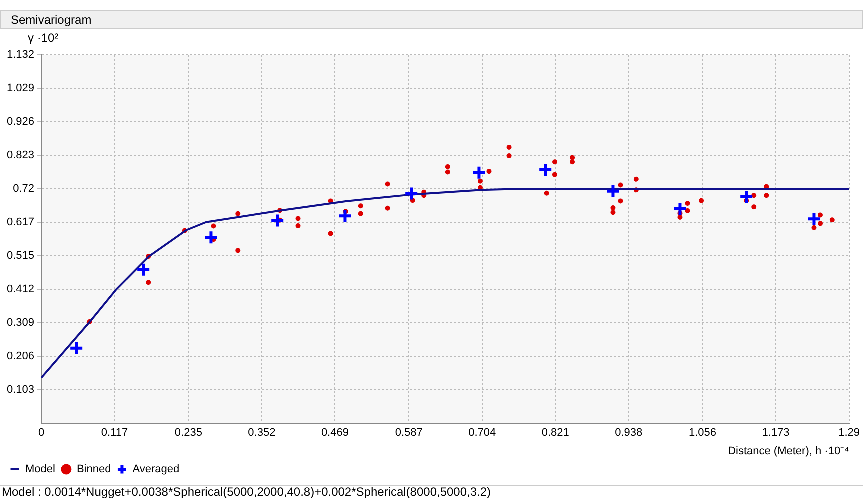 Image resolution: width=863 pixels, height=501 pixels. Describe the element at coordinates (20, 289) in the screenshot. I see `y-tick-label: 0.412` at that location.